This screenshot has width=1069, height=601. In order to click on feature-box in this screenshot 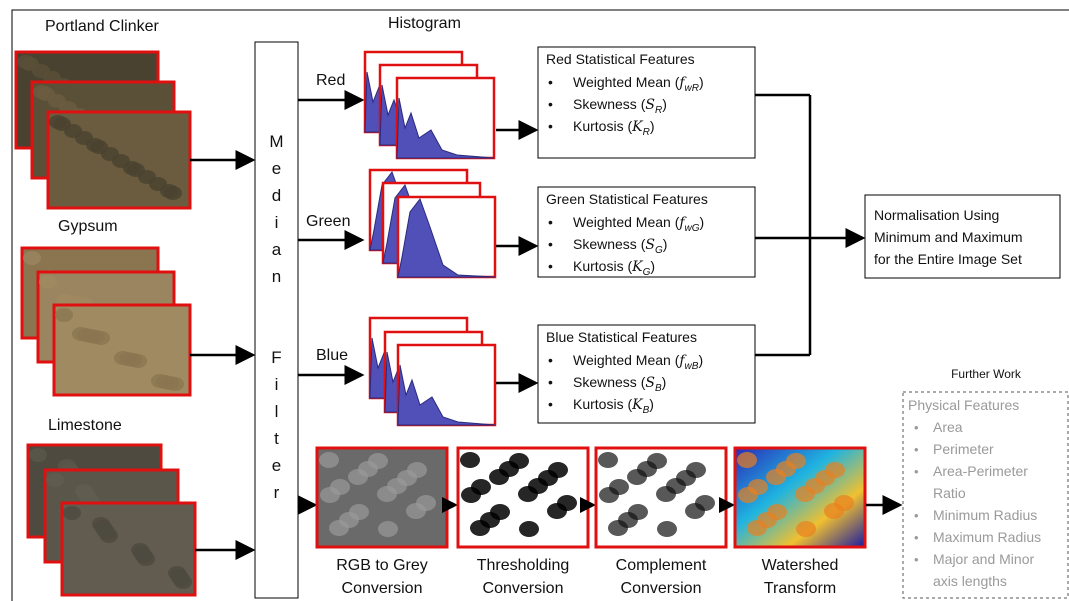, I will do `click(646, 102)`.